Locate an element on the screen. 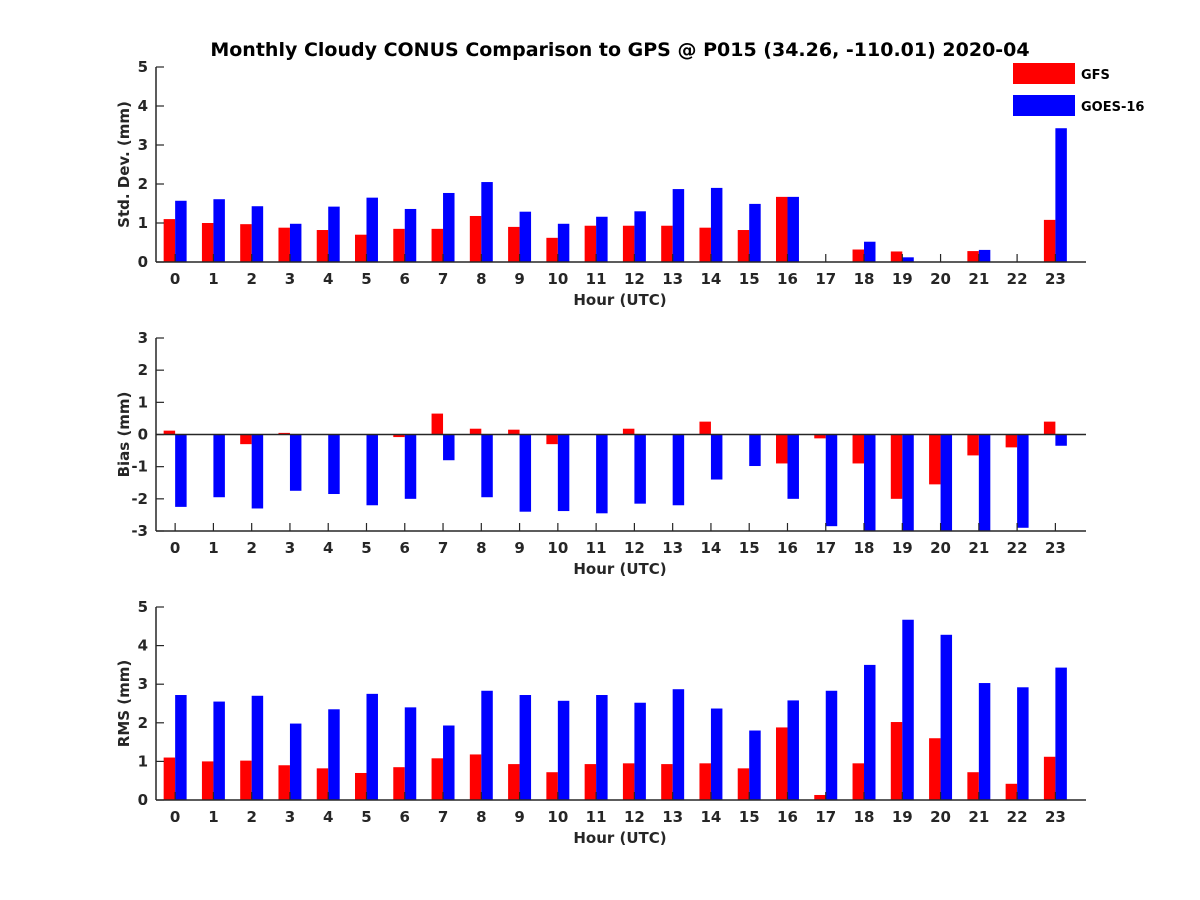 This screenshot has height=900, width=1200. y-tick-label: -1 is located at coordinates (139, 467).